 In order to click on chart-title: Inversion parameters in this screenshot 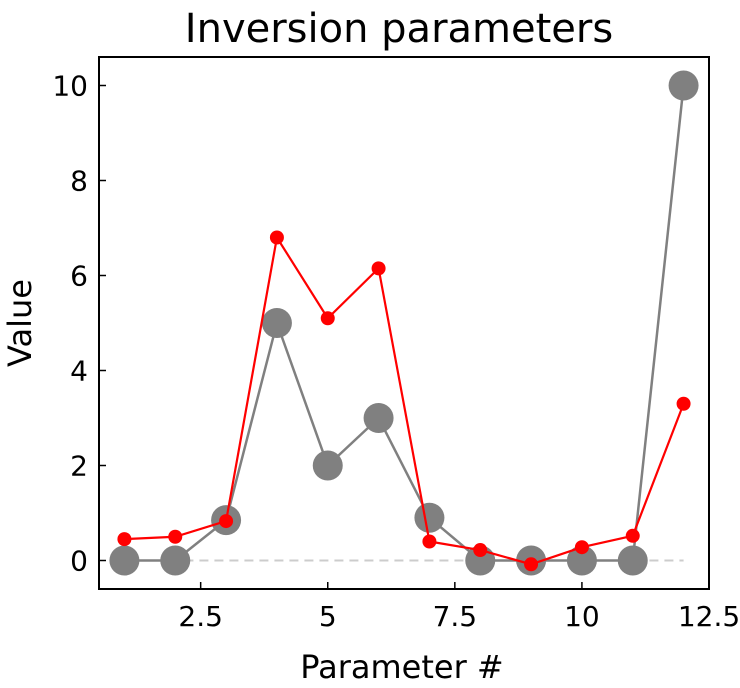, I will do `click(399, 29)`.